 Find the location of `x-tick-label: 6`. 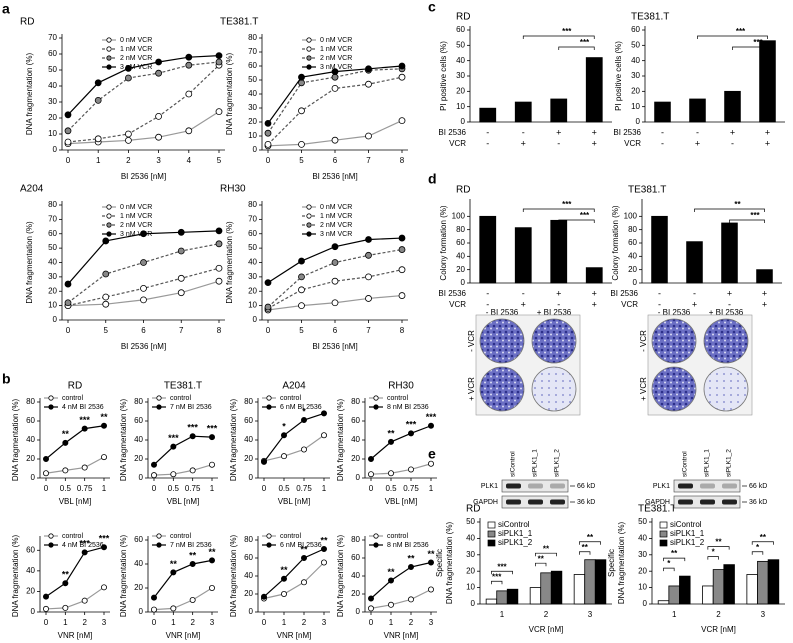

x-tick-label: 6 is located at coordinates (335, 330).